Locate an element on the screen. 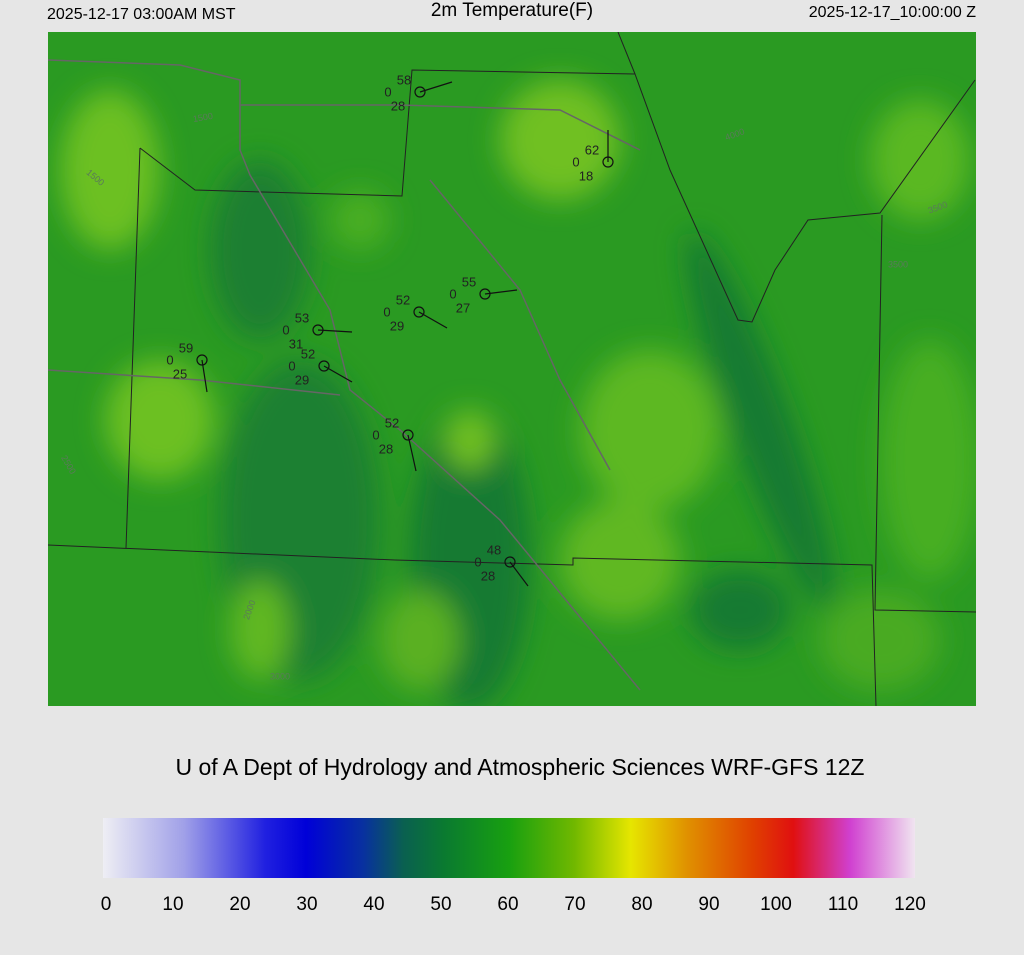 This screenshot has height=955, width=1024. colorbar-tick-label: 20 is located at coordinates (239, 904).